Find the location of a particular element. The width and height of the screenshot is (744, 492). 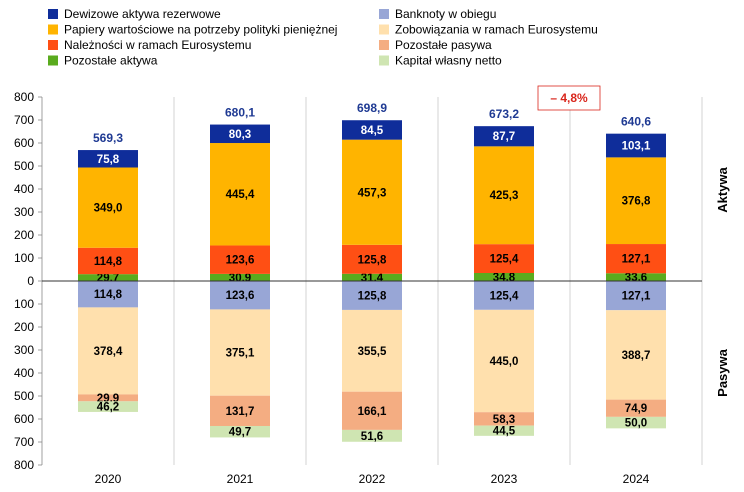

total-label-2023: 673,2 is located at coordinates (504, 114).